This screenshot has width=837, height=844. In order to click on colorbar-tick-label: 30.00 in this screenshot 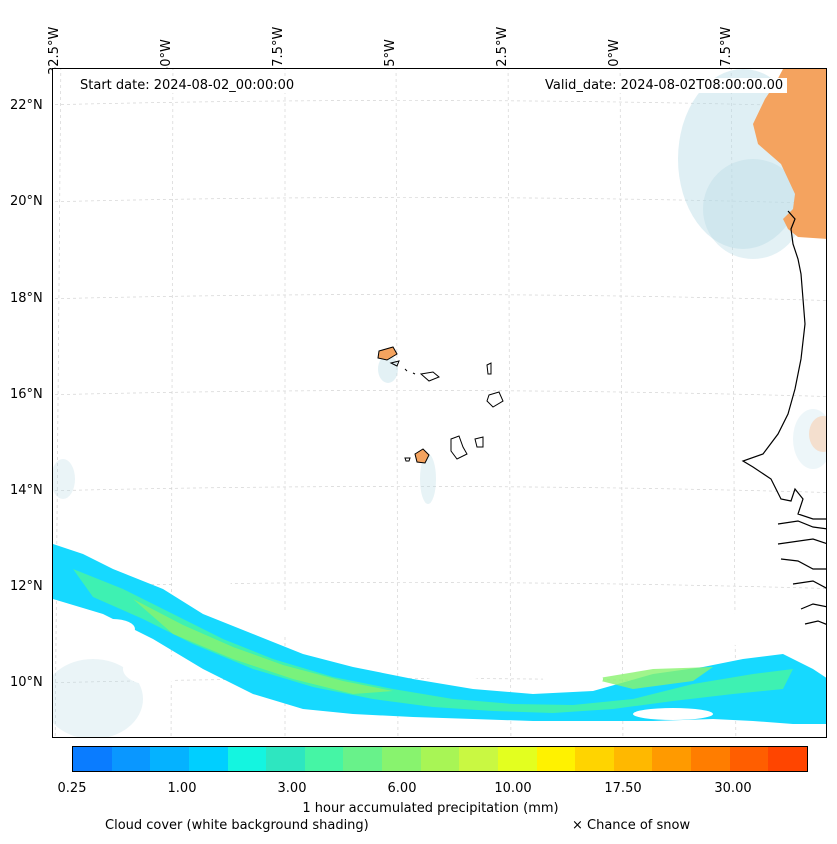, I will do `click(733, 788)`.